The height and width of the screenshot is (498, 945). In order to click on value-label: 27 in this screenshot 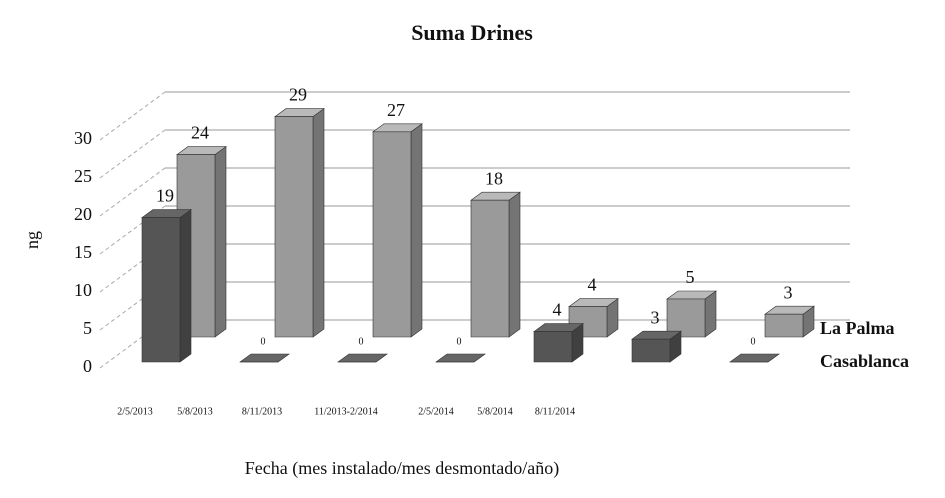, I will do `click(396, 110)`.